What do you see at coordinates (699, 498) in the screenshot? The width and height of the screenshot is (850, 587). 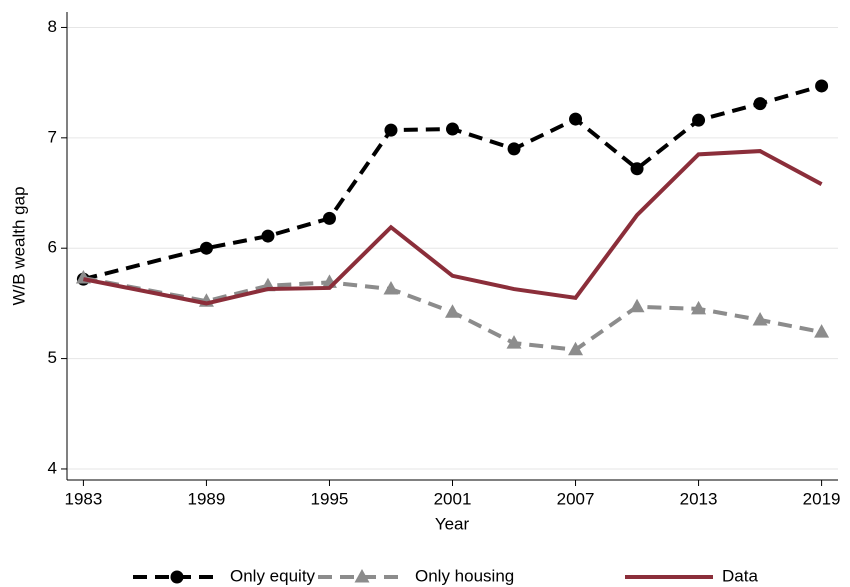 I see `x-tick-label: 2013` at bounding box center [699, 498].